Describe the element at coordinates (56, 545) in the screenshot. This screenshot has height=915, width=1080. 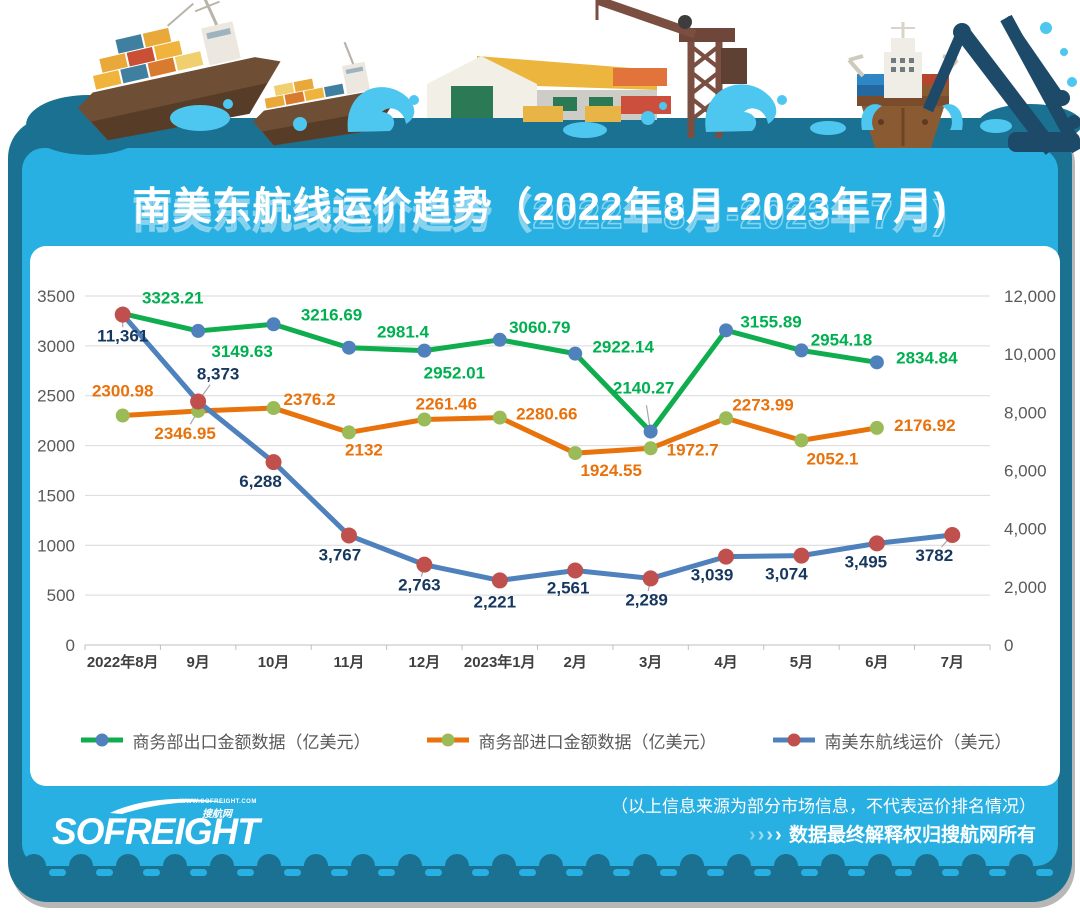
I see `svg-text: 1000` at that location.